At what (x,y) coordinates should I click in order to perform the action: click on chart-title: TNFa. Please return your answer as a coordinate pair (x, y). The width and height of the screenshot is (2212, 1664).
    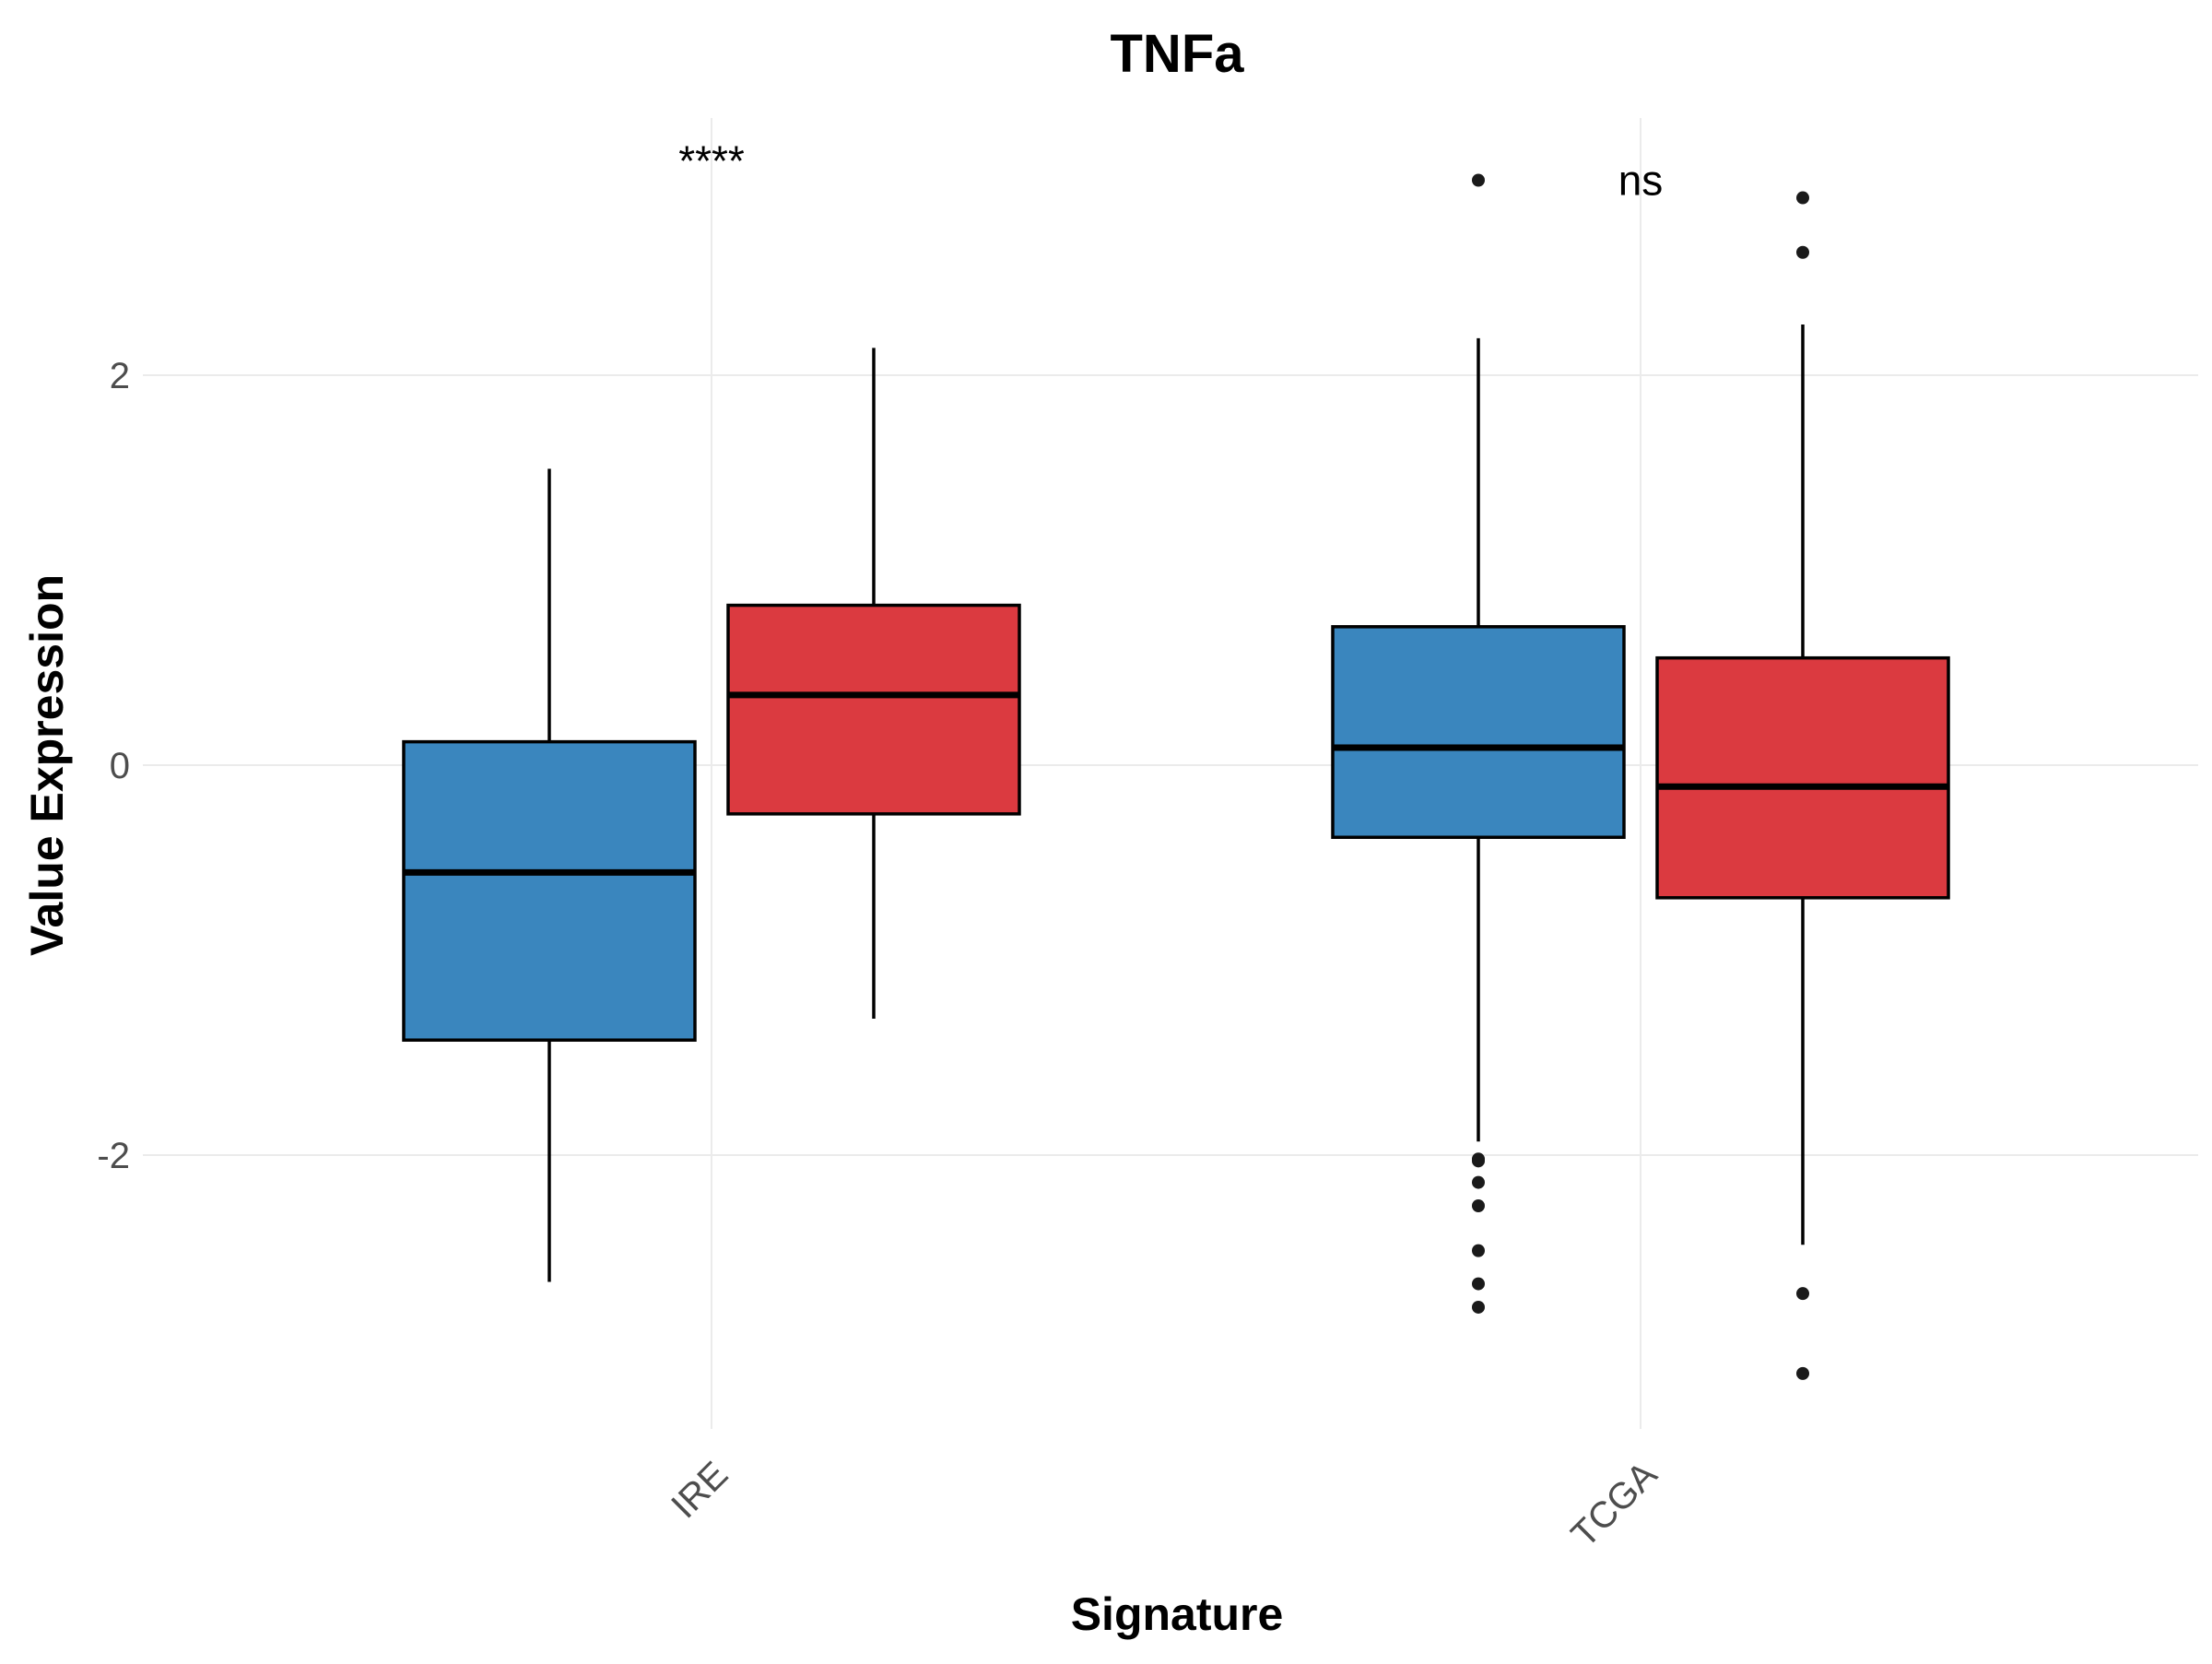
    Looking at the image, I should click on (1178, 54).